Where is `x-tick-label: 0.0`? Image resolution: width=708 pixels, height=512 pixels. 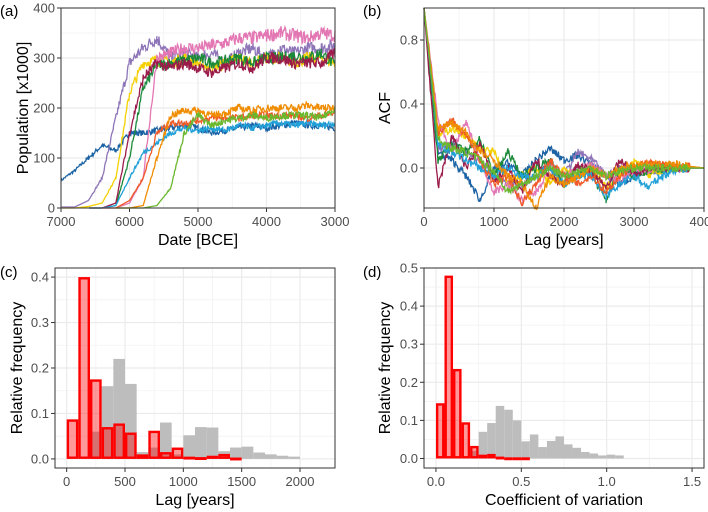 x-tick-label: 0.0 is located at coordinates (436, 481).